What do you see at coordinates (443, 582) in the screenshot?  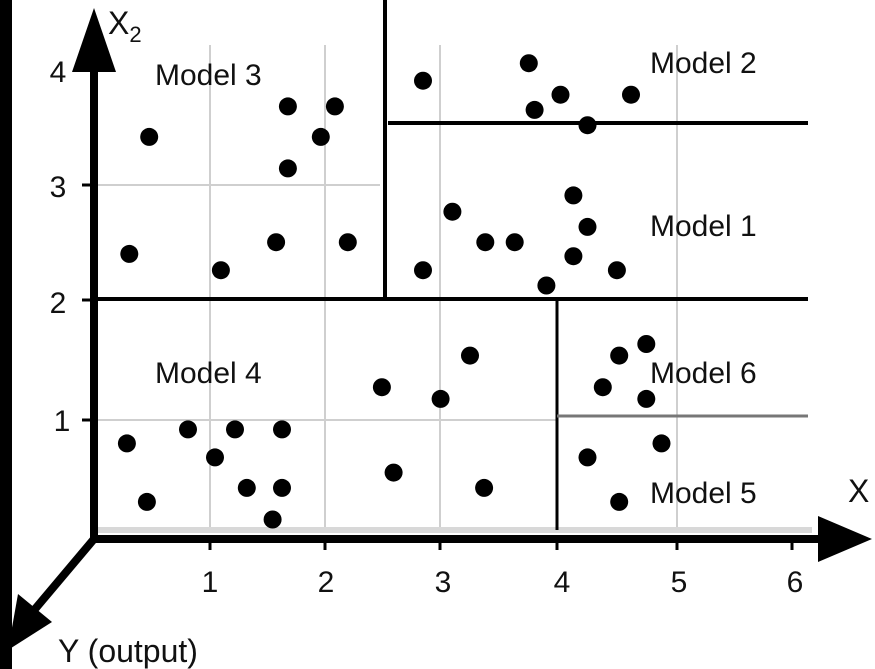 I see `x-tick-label: 3` at bounding box center [443, 582].